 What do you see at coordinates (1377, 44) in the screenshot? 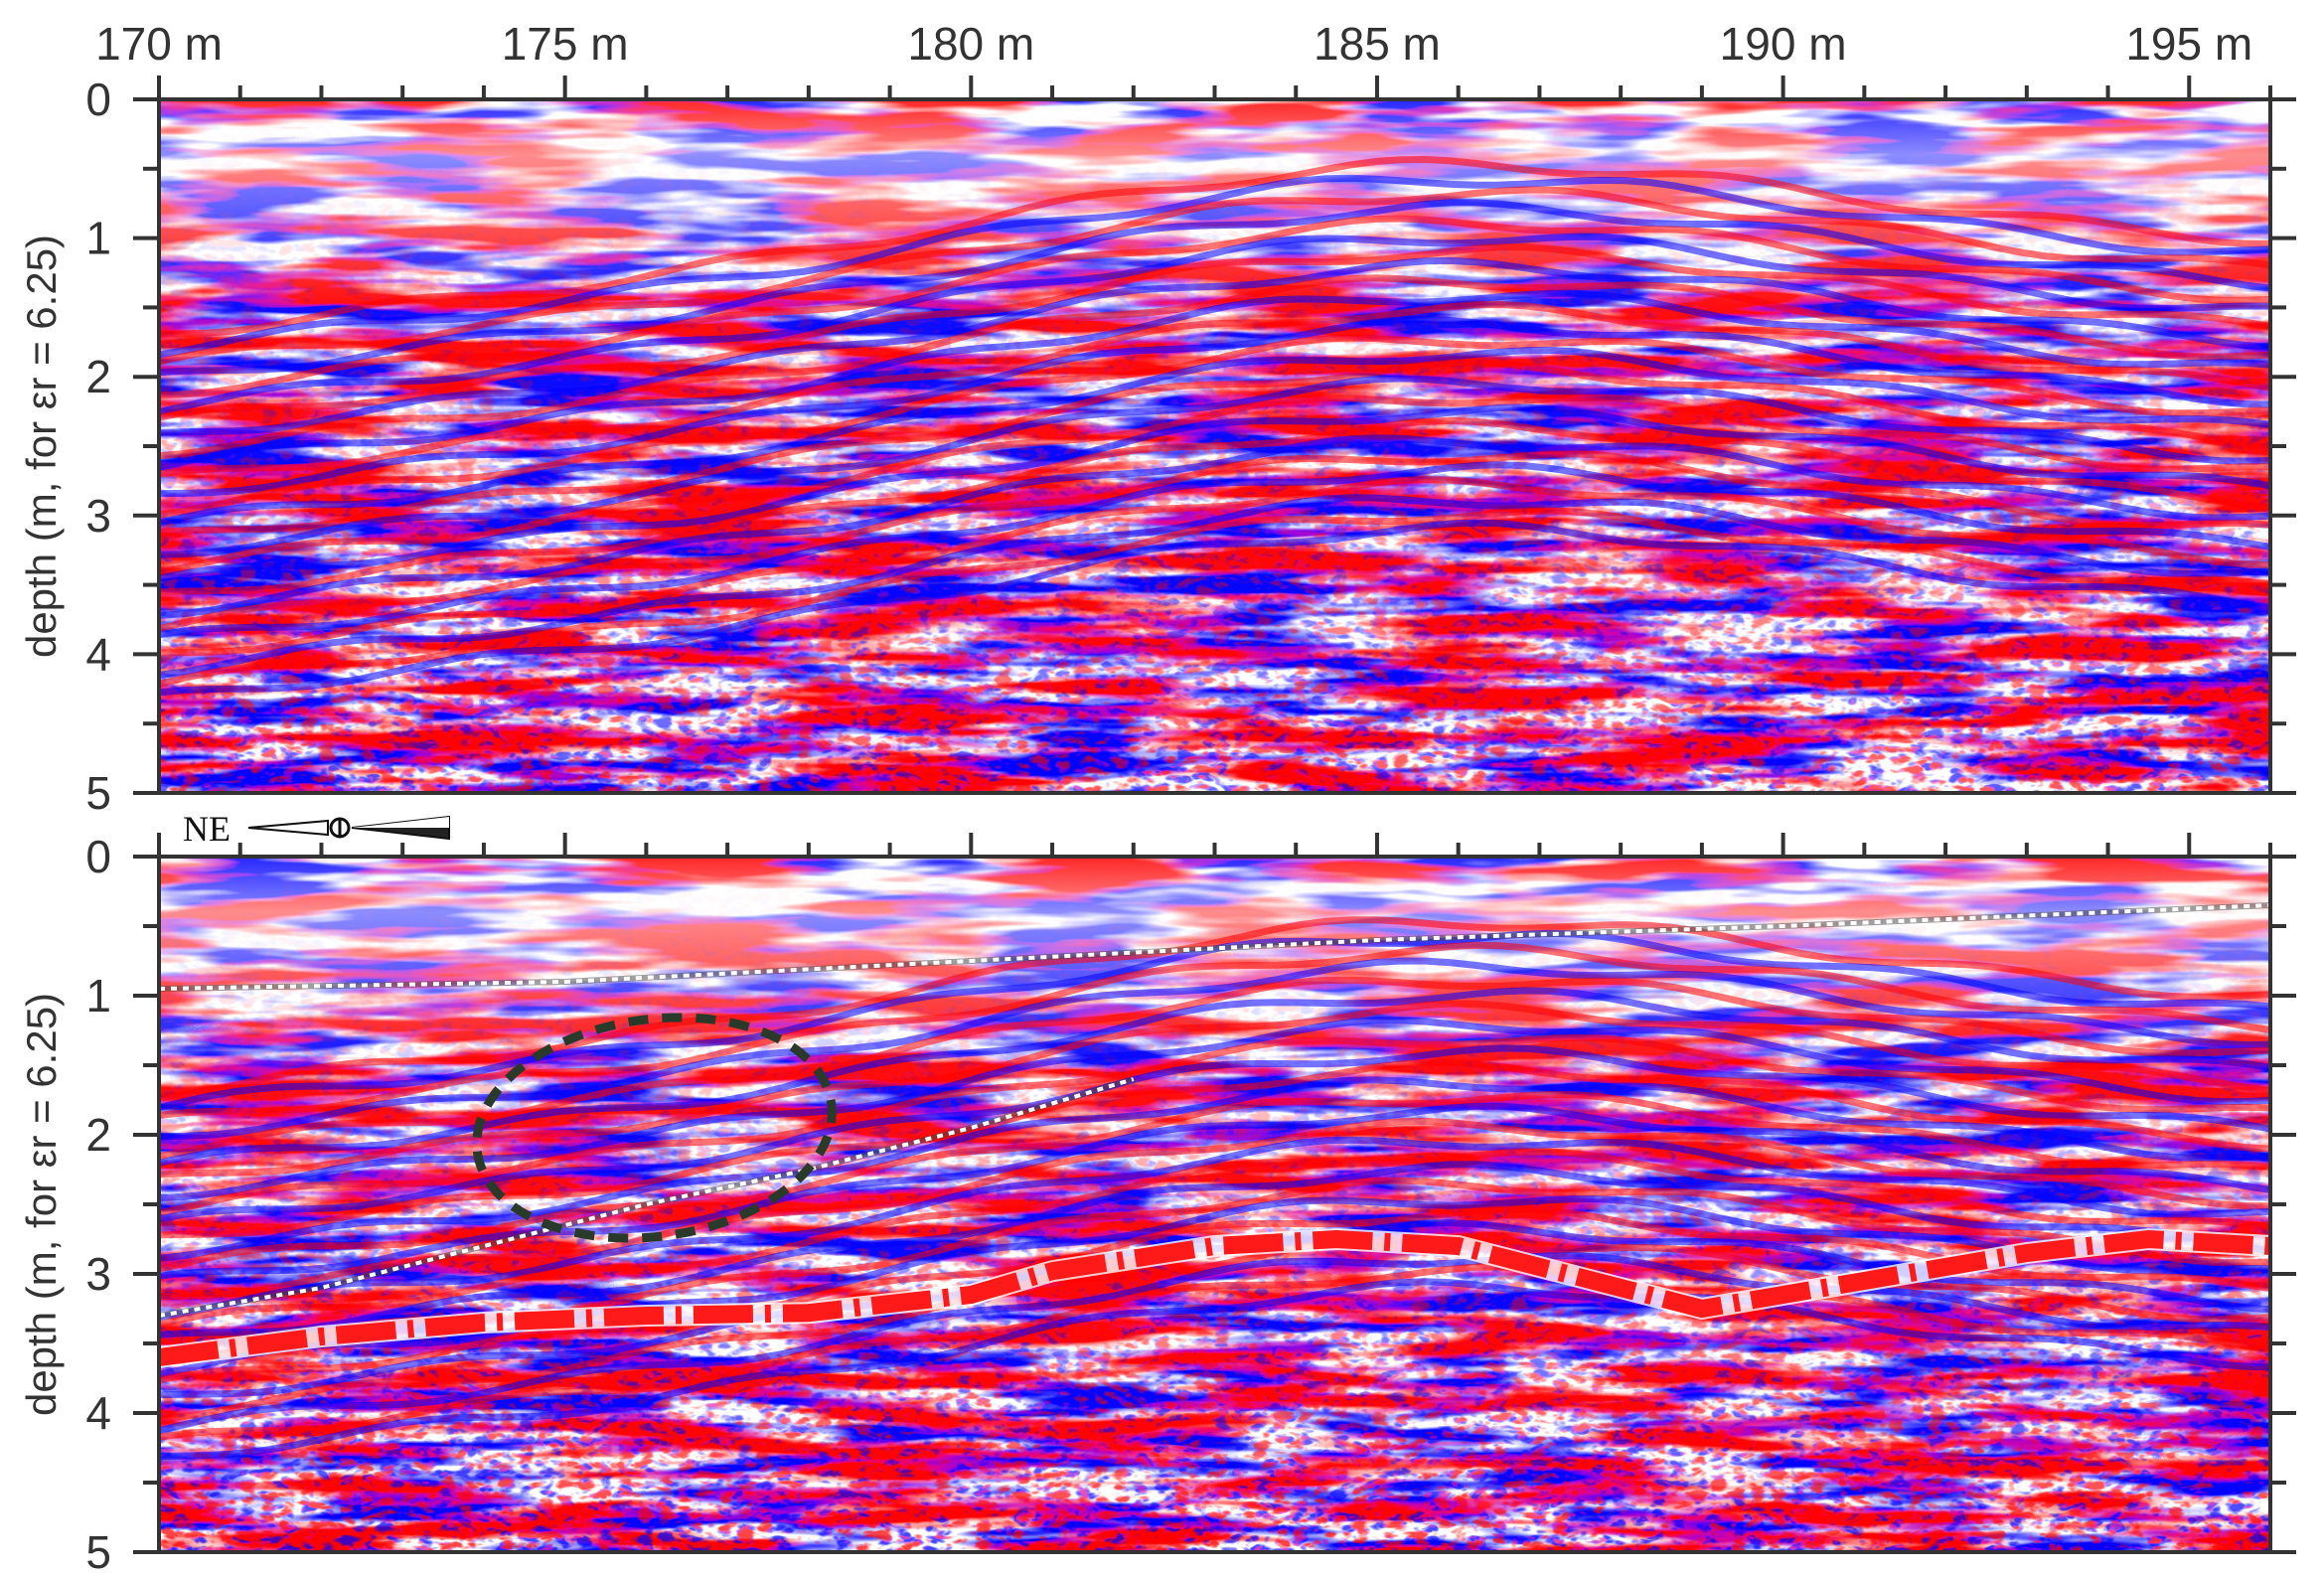
I see `x-tick-label: 185 m` at bounding box center [1377, 44].